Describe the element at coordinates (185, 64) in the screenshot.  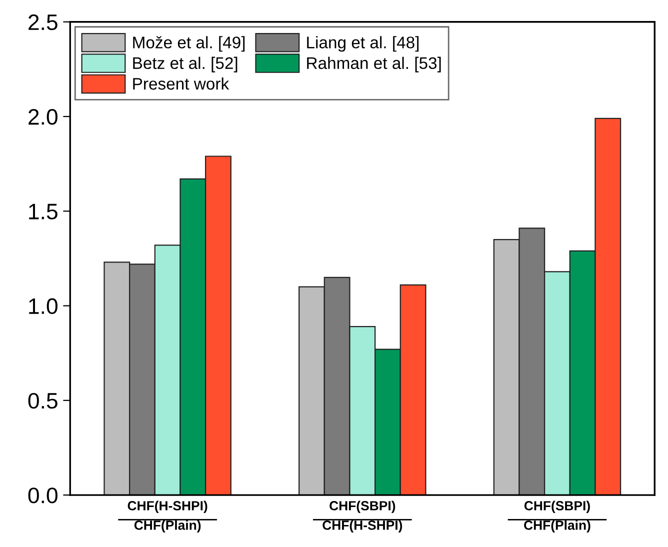
I see `legend-label: Betz et al. [52]` at that location.